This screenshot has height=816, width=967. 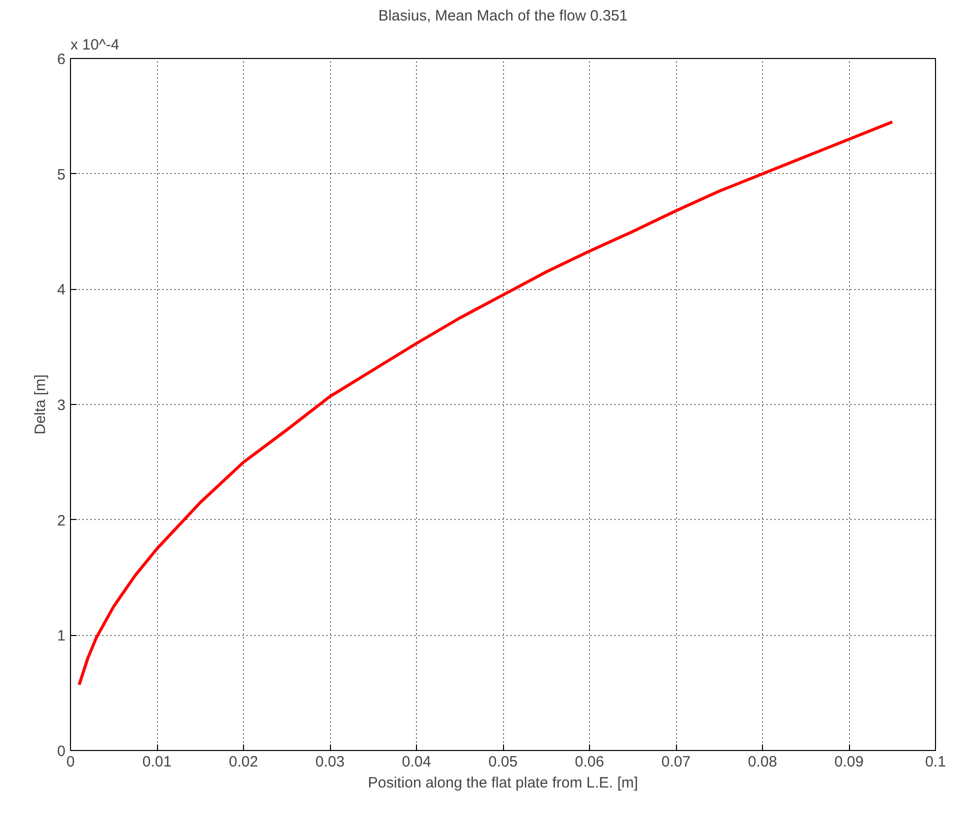 What do you see at coordinates (243, 762) in the screenshot?
I see `x-tick-label: 0.02` at bounding box center [243, 762].